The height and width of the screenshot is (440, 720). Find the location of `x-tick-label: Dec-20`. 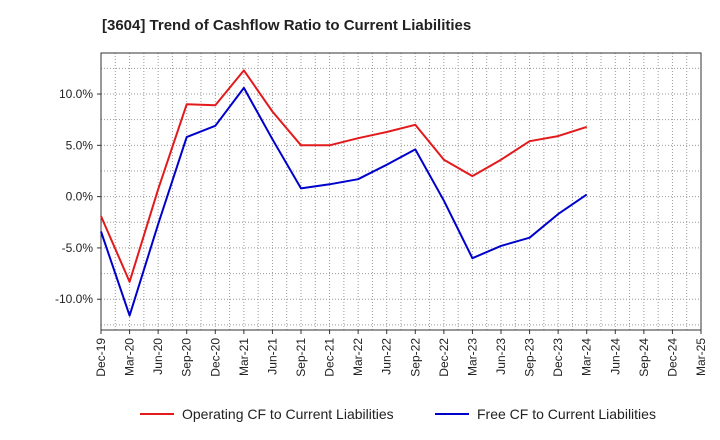

x-tick-label: Dec-20 is located at coordinates (215, 357).